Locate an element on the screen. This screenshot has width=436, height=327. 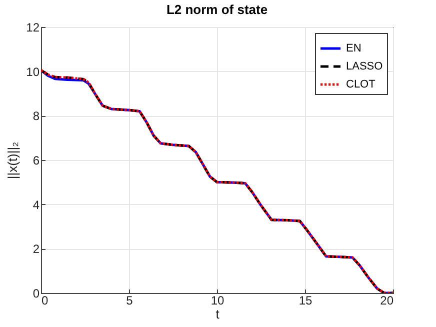
y-tick-label: 12 is located at coordinates (33, 27).